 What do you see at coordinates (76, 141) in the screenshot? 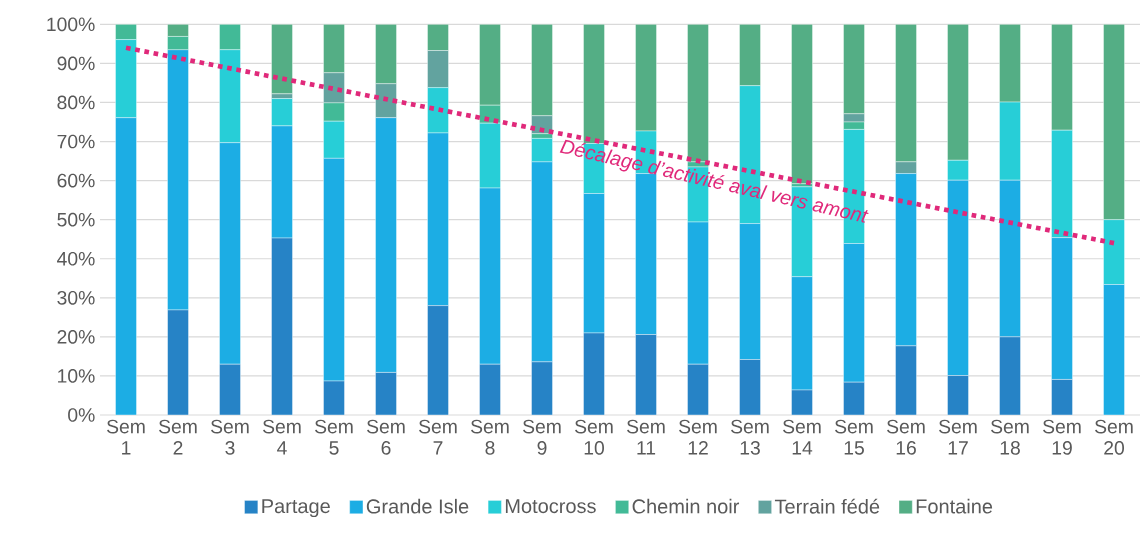
I see `y-tick-label: 70%` at bounding box center [76, 141].